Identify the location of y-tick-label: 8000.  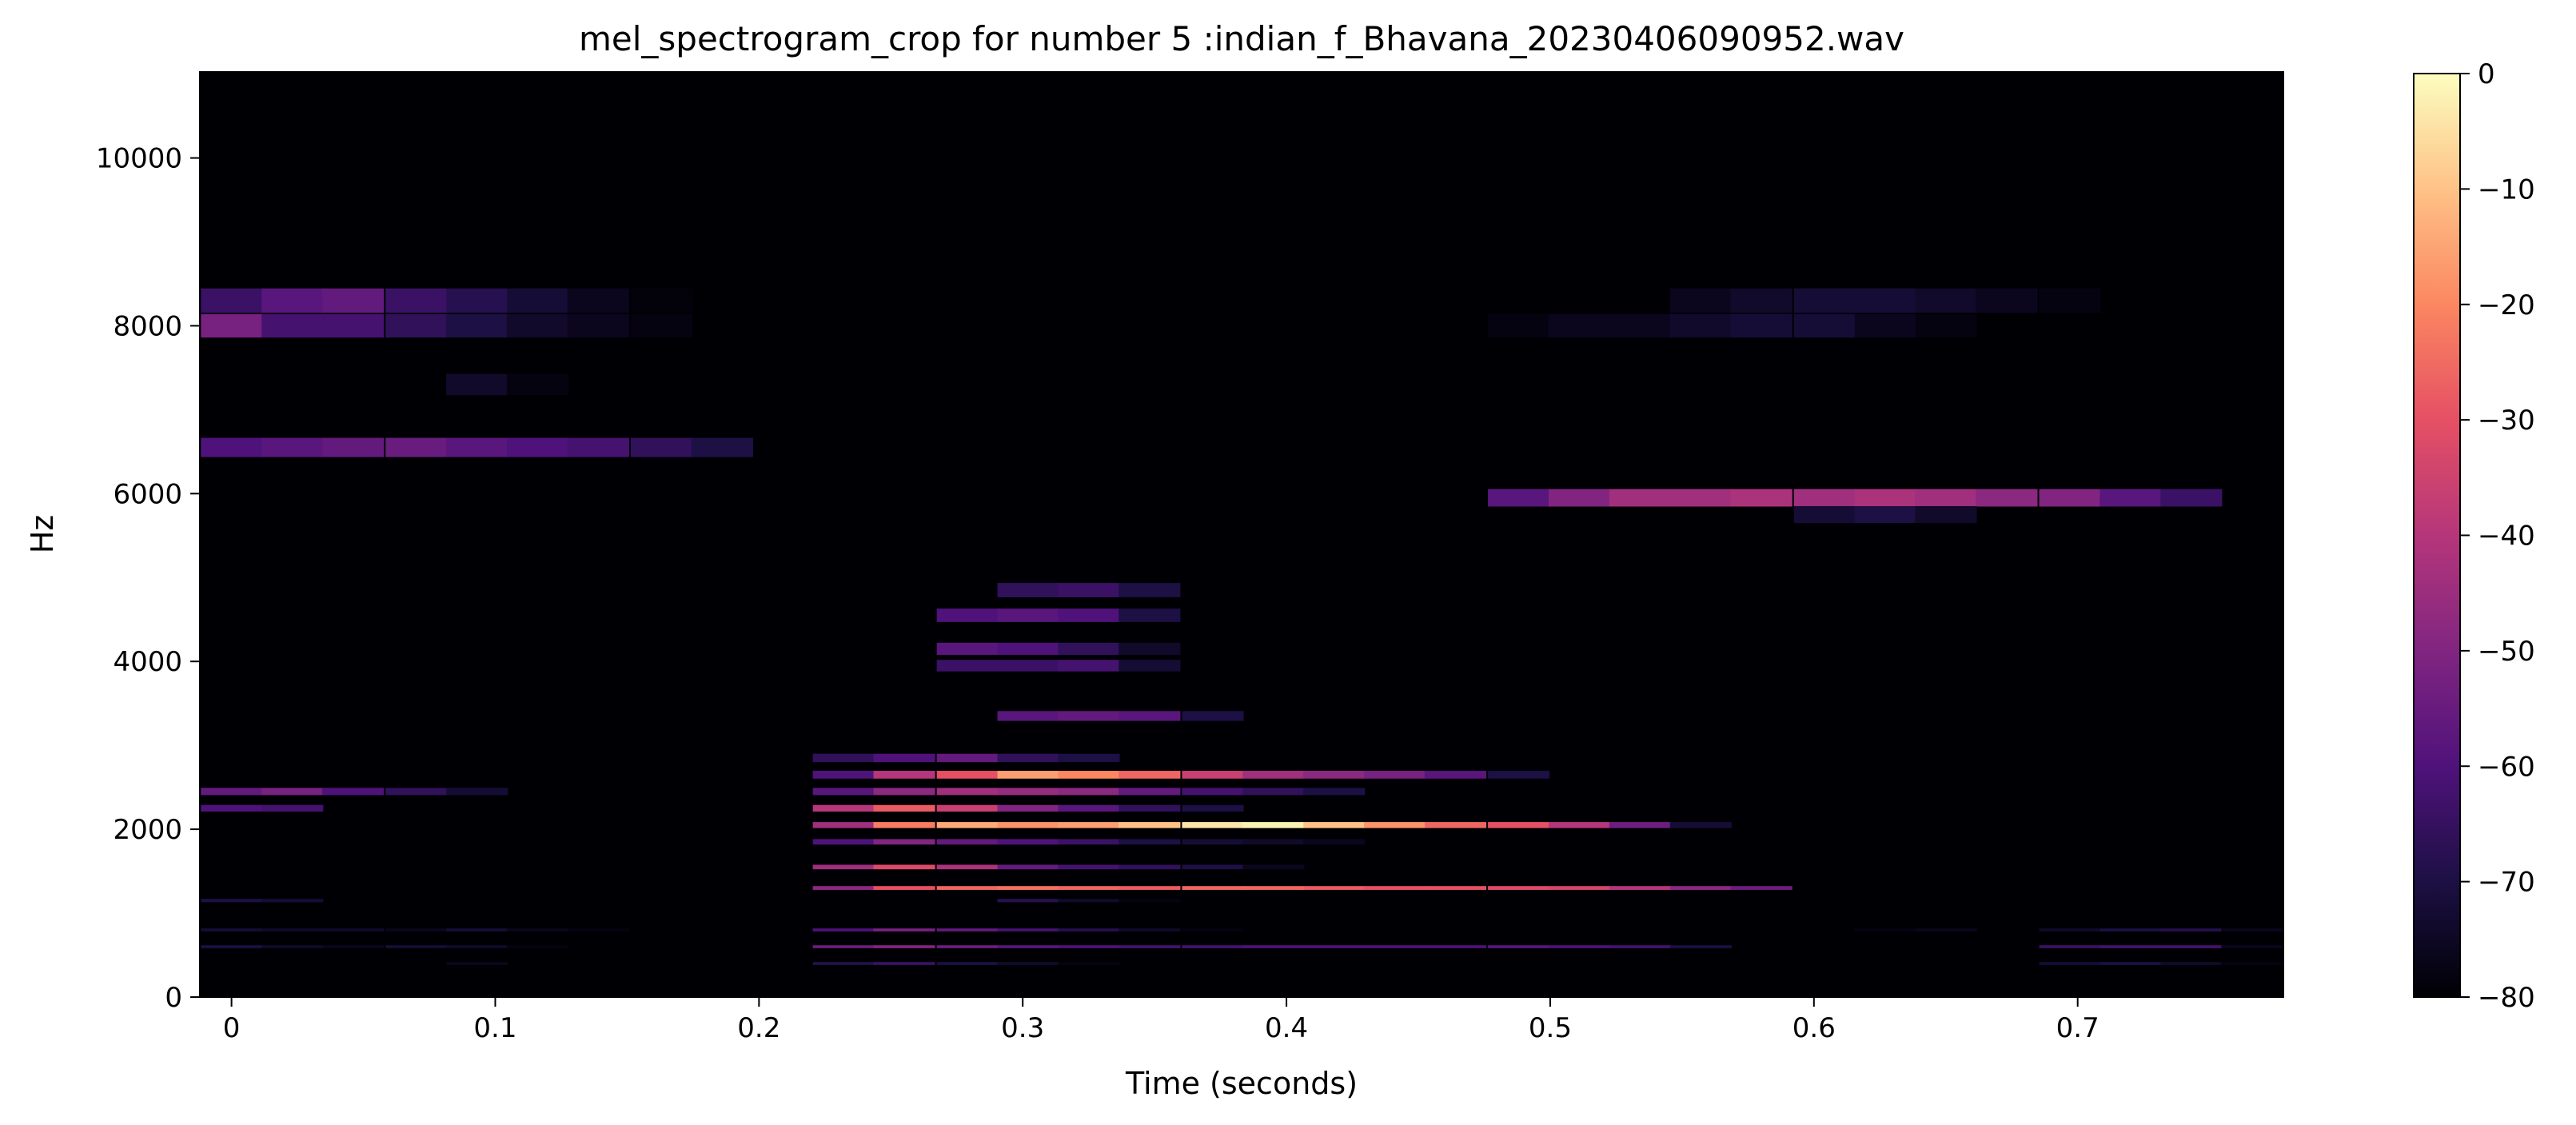
(147, 326).